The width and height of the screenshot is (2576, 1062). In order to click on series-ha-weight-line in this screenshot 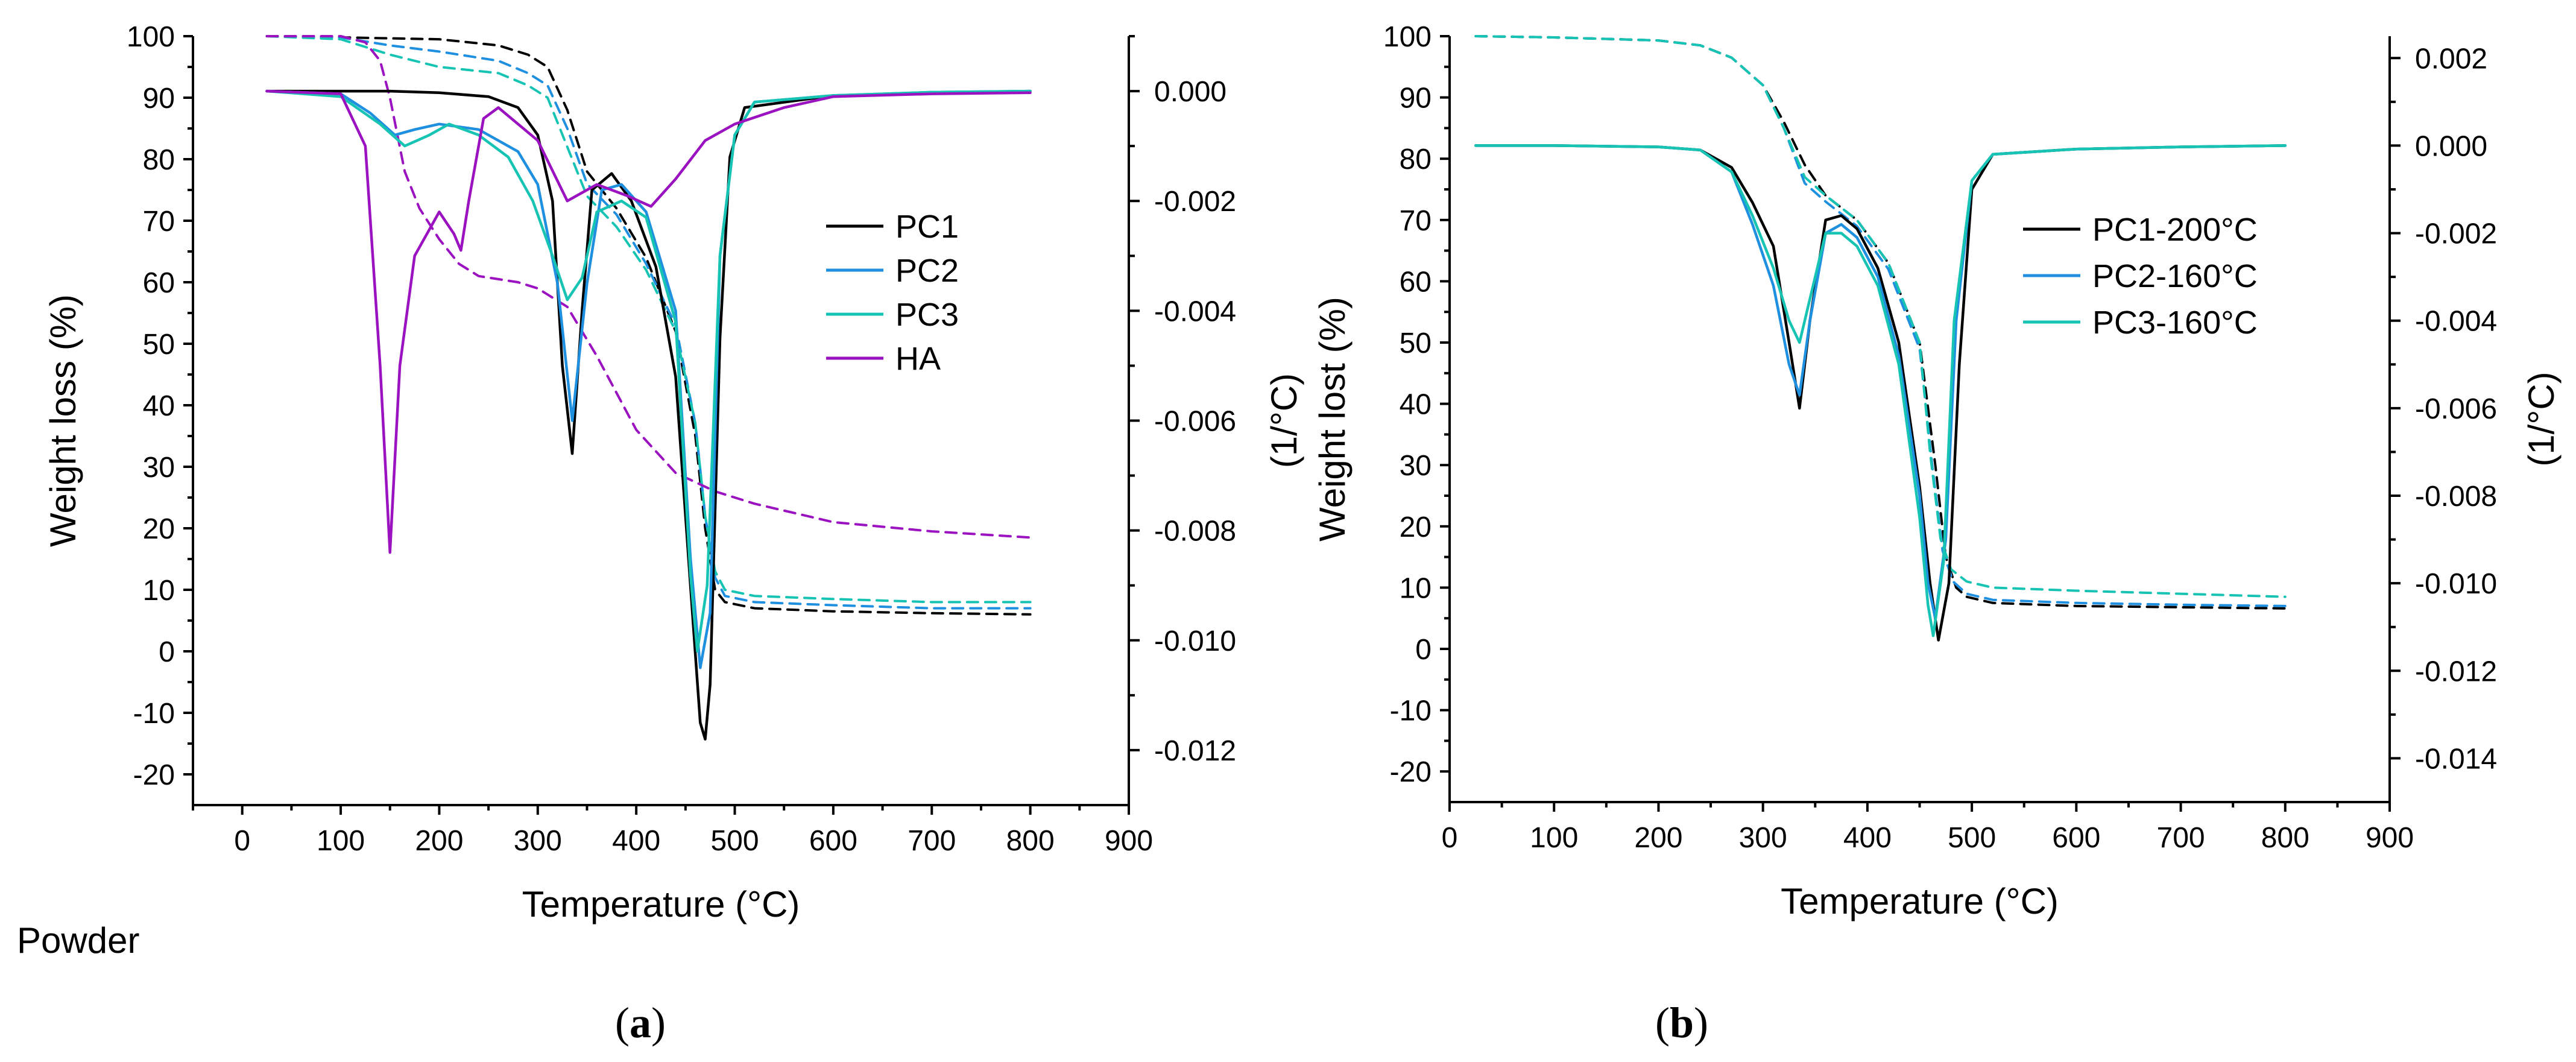, I will do `click(648, 287)`.